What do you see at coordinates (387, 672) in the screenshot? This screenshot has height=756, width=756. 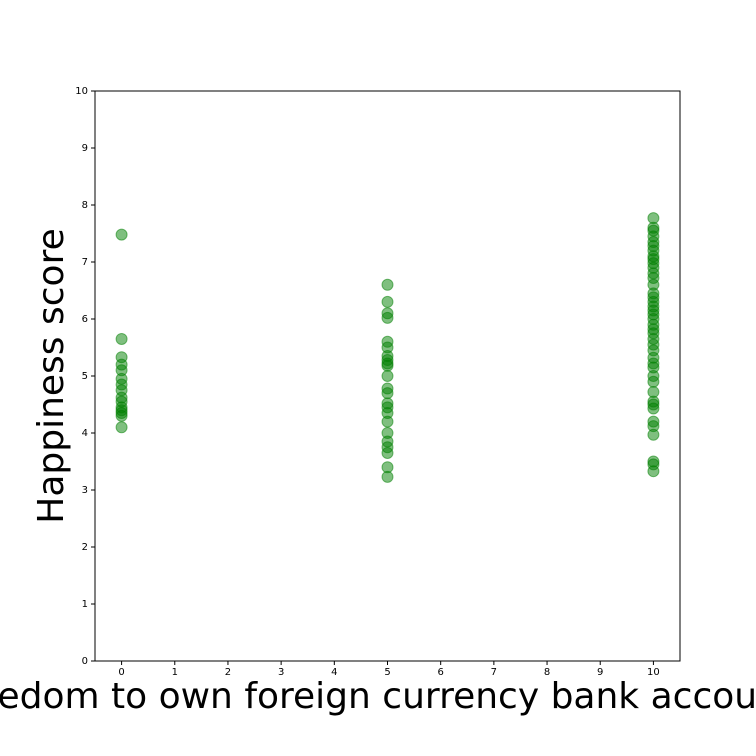 I see `x-tick-label: 5` at bounding box center [387, 672].